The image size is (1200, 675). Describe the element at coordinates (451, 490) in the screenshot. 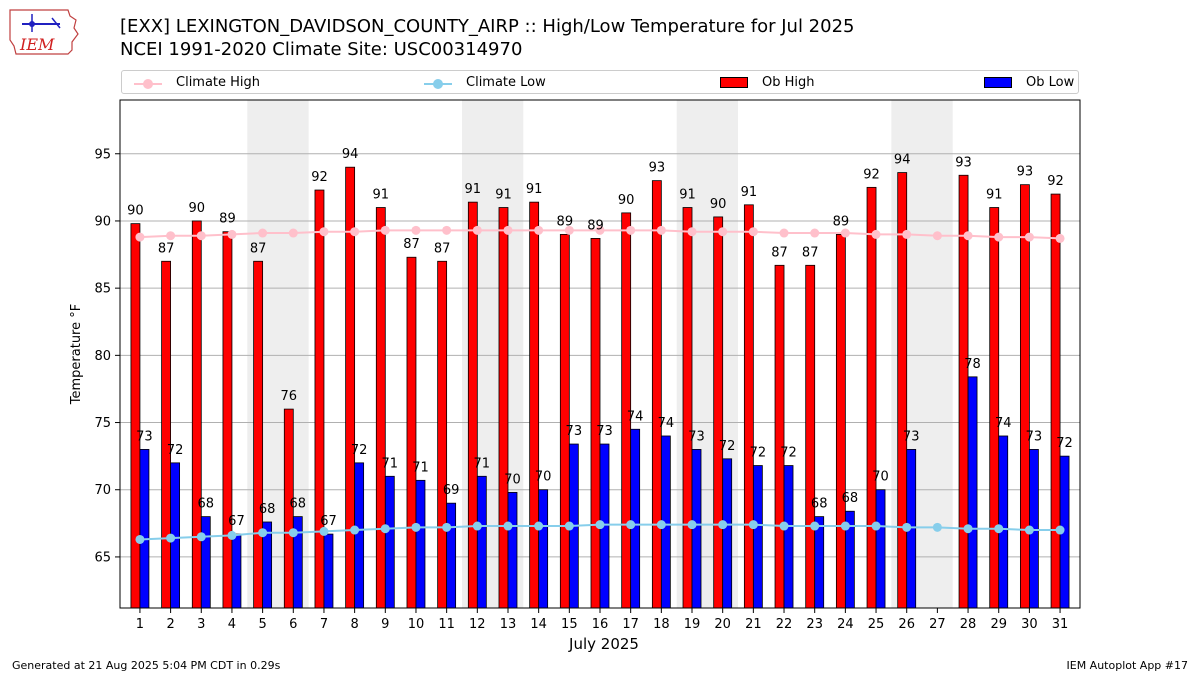

I see `ob-low-label: 69` at that location.